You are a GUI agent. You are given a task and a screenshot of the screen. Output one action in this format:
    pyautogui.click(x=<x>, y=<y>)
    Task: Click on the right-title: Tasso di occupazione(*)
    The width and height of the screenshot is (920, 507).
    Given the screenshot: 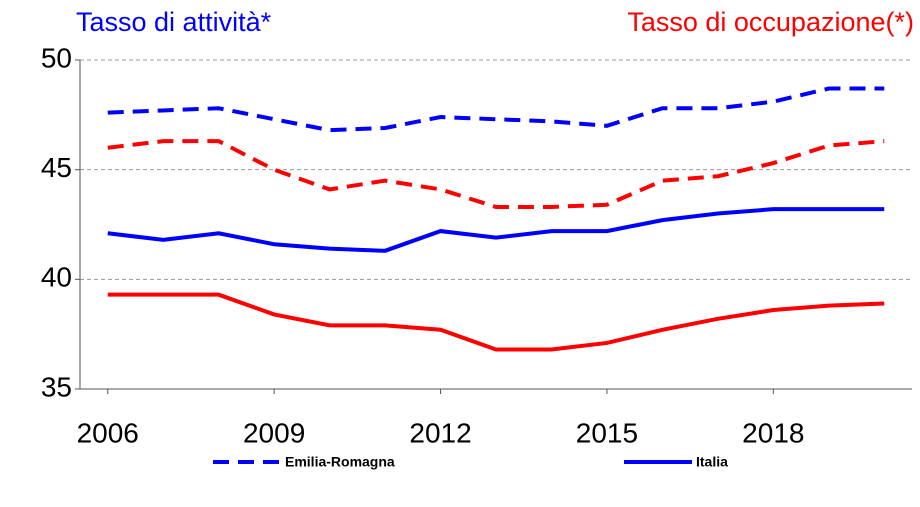 What is the action you would take?
    pyautogui.click(x=770, y=22)
    